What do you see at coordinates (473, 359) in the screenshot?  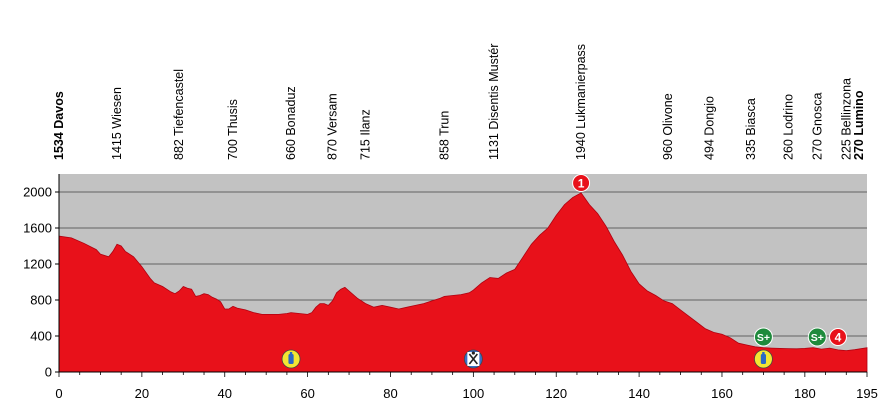 I see `cyclist-icon` at bounding box center [473, 359].